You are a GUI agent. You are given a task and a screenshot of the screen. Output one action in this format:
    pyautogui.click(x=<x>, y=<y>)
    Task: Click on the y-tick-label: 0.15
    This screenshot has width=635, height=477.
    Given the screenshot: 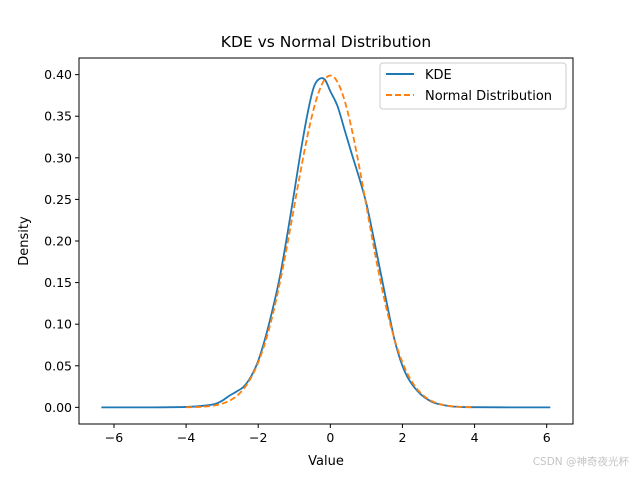 What is the action you would take?
    pyautogui.click(x=58, y=282)
    